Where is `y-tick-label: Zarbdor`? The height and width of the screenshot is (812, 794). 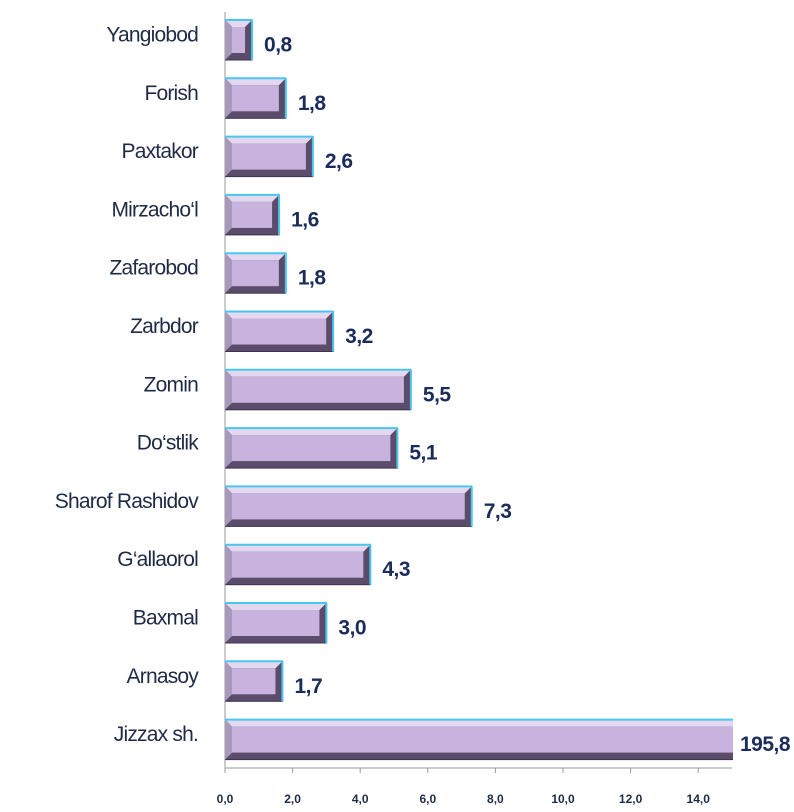 y-tick-label: Zarbdor is located at coordinates (164, 326).